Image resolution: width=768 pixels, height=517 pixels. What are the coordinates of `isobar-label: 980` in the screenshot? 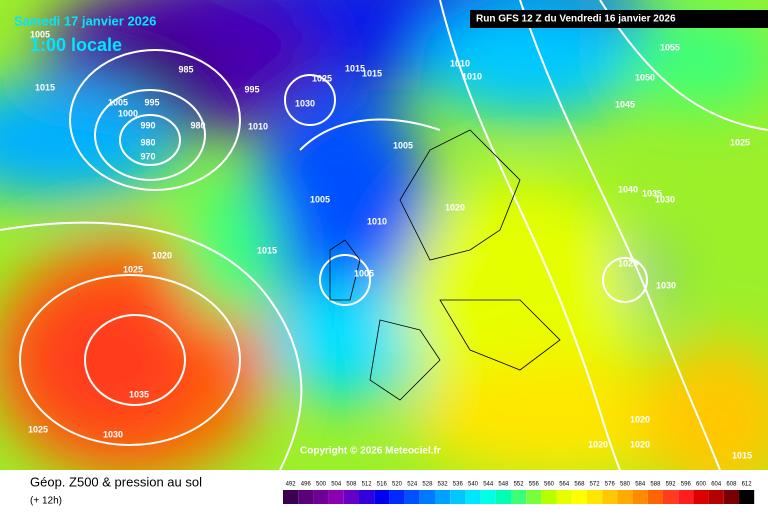 It's located at (197, 125).